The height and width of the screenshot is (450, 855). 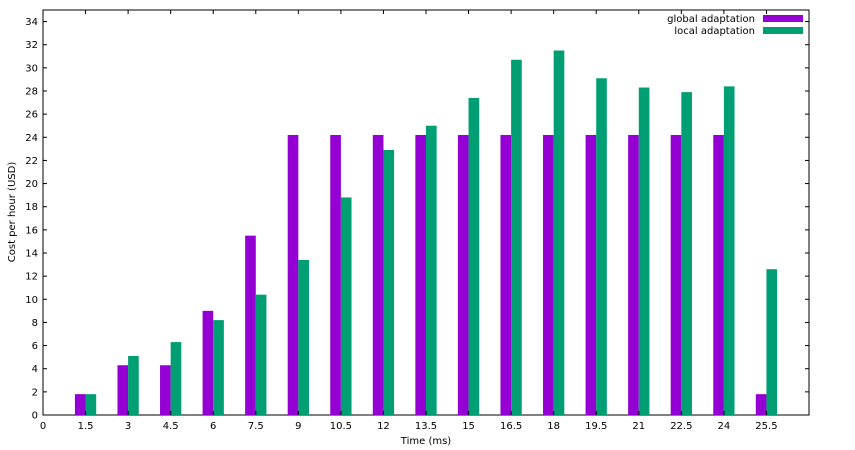 What do you see at coordinates (681, 426) in the screenshot?
I see `x-tick-label: 22.5` at bounding box center [681, 426].